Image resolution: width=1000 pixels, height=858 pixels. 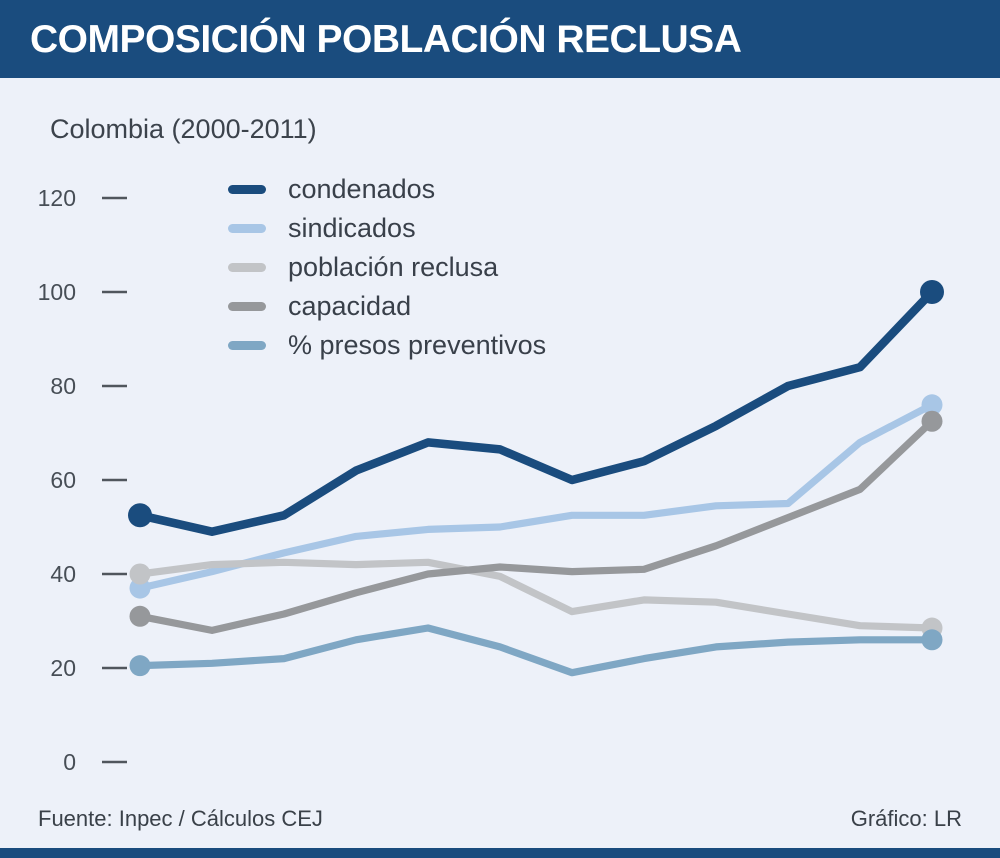 I want to click on legend-item-condenados: condenados, so click(x=387, y=189).